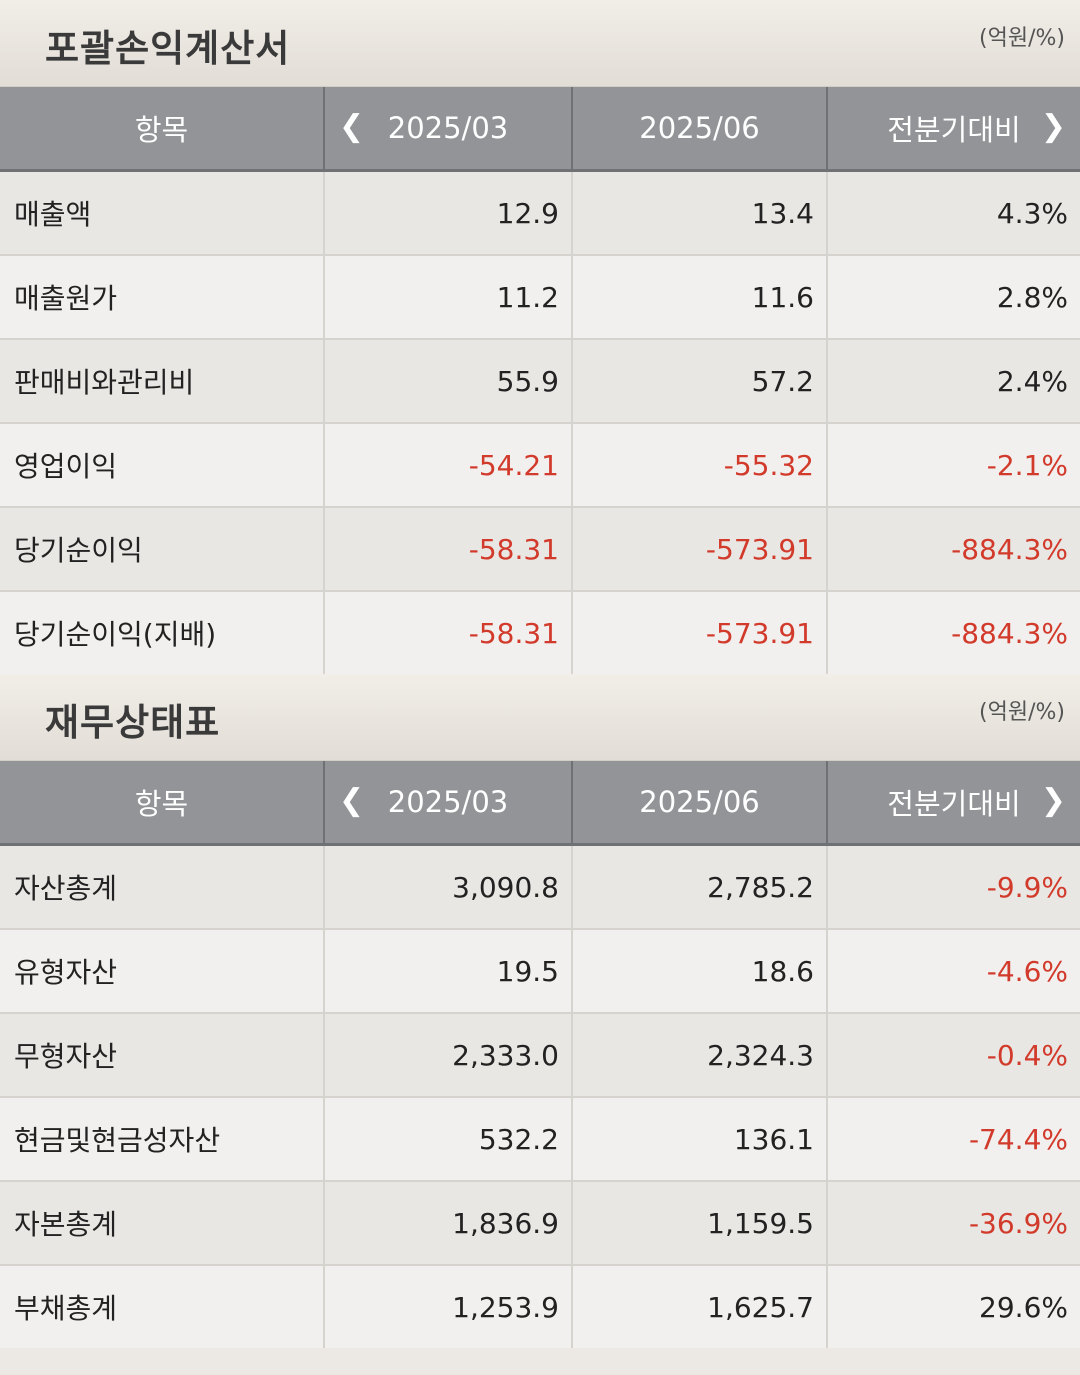 This screenshot has width=1080, height=1375. Describe the element at coordinates (162, 464) in the screenshot. I see `row-label: 영업이익` at that location.